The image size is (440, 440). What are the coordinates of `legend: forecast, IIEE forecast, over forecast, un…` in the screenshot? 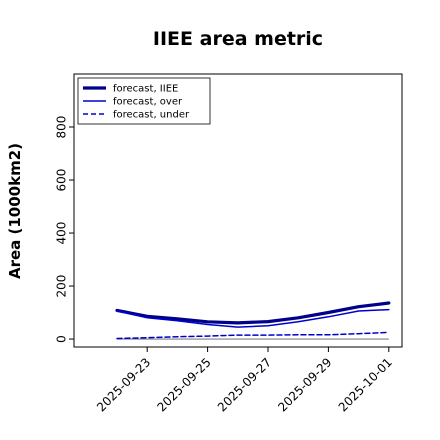 It's located at (144, 101).